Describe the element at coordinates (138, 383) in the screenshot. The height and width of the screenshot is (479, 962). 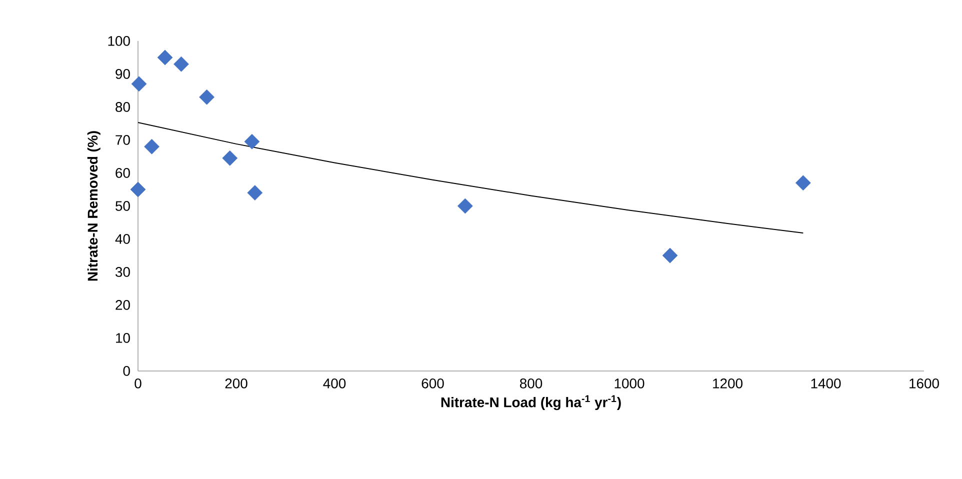
I see `x-tick-label: 0` at that location.